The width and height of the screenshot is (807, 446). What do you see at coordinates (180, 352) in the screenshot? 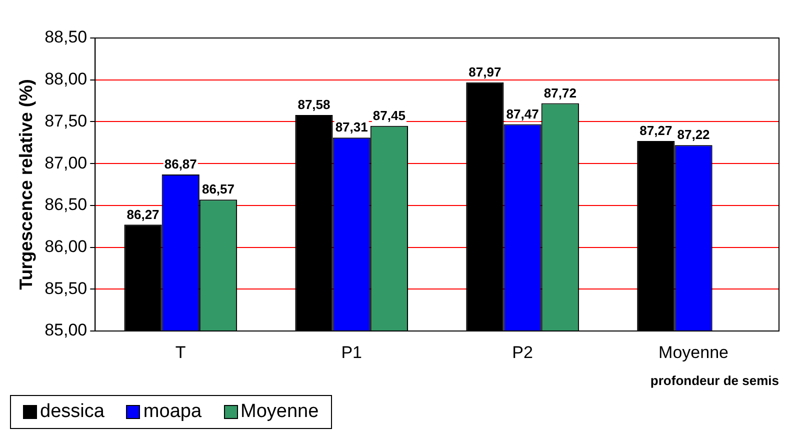
I see `x-tick-label: T` at bounding box center [180, 352].